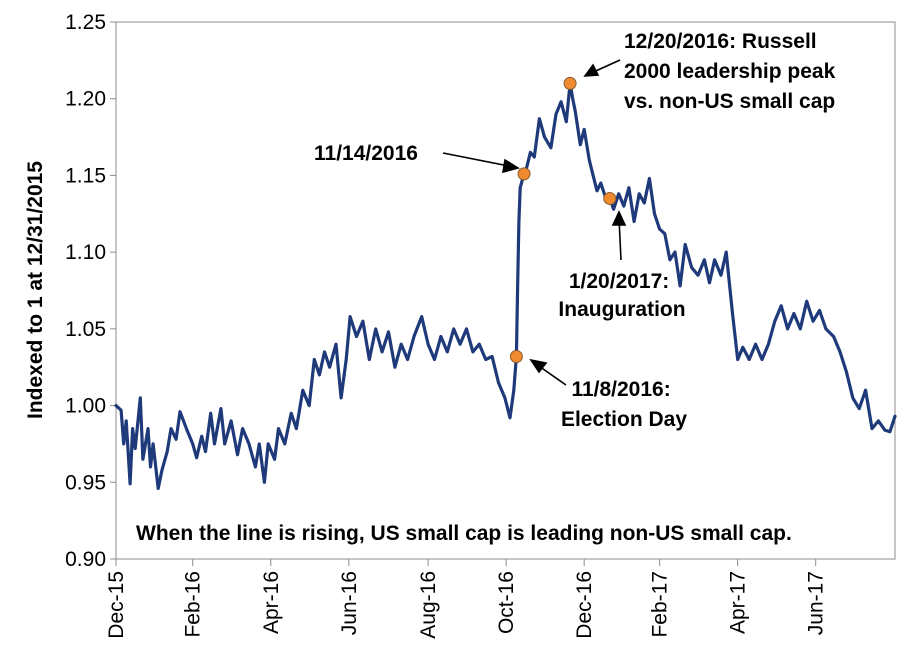  Describe the element at coordinates (271, 602) in the screenshot. I see `x-tick-label: Apr-16` at that location.